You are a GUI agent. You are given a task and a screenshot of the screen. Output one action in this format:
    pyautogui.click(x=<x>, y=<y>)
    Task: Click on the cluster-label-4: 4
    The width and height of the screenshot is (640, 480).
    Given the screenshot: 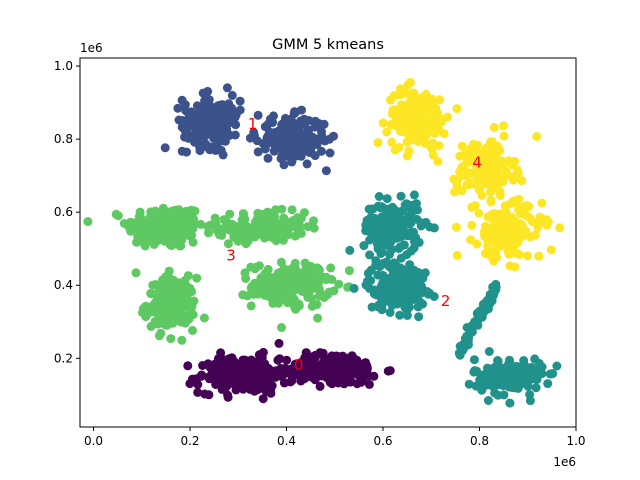 What is the action you would take?
    pyautogui.click(x=477, y=162)
    